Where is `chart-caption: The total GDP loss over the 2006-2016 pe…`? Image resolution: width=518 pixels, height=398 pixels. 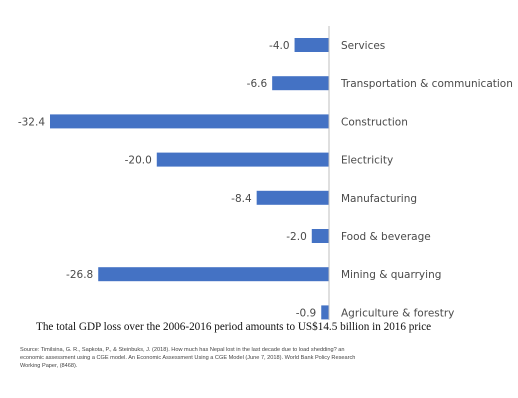 chart-caption: The total GDP loss over the 2006-2016 pe… is located at coordinates (234, 327).